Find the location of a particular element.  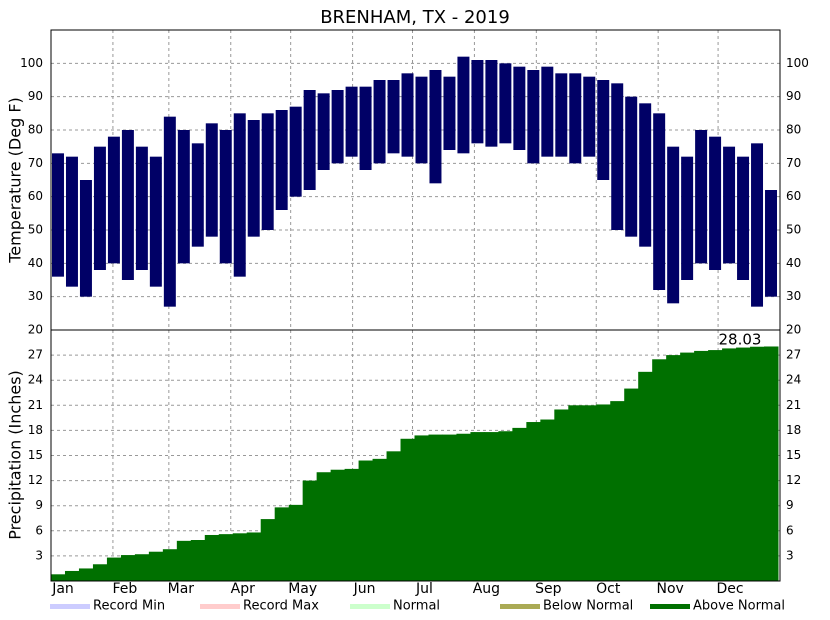

y2-tick-label: 24 is located at coordinates (793, 380).